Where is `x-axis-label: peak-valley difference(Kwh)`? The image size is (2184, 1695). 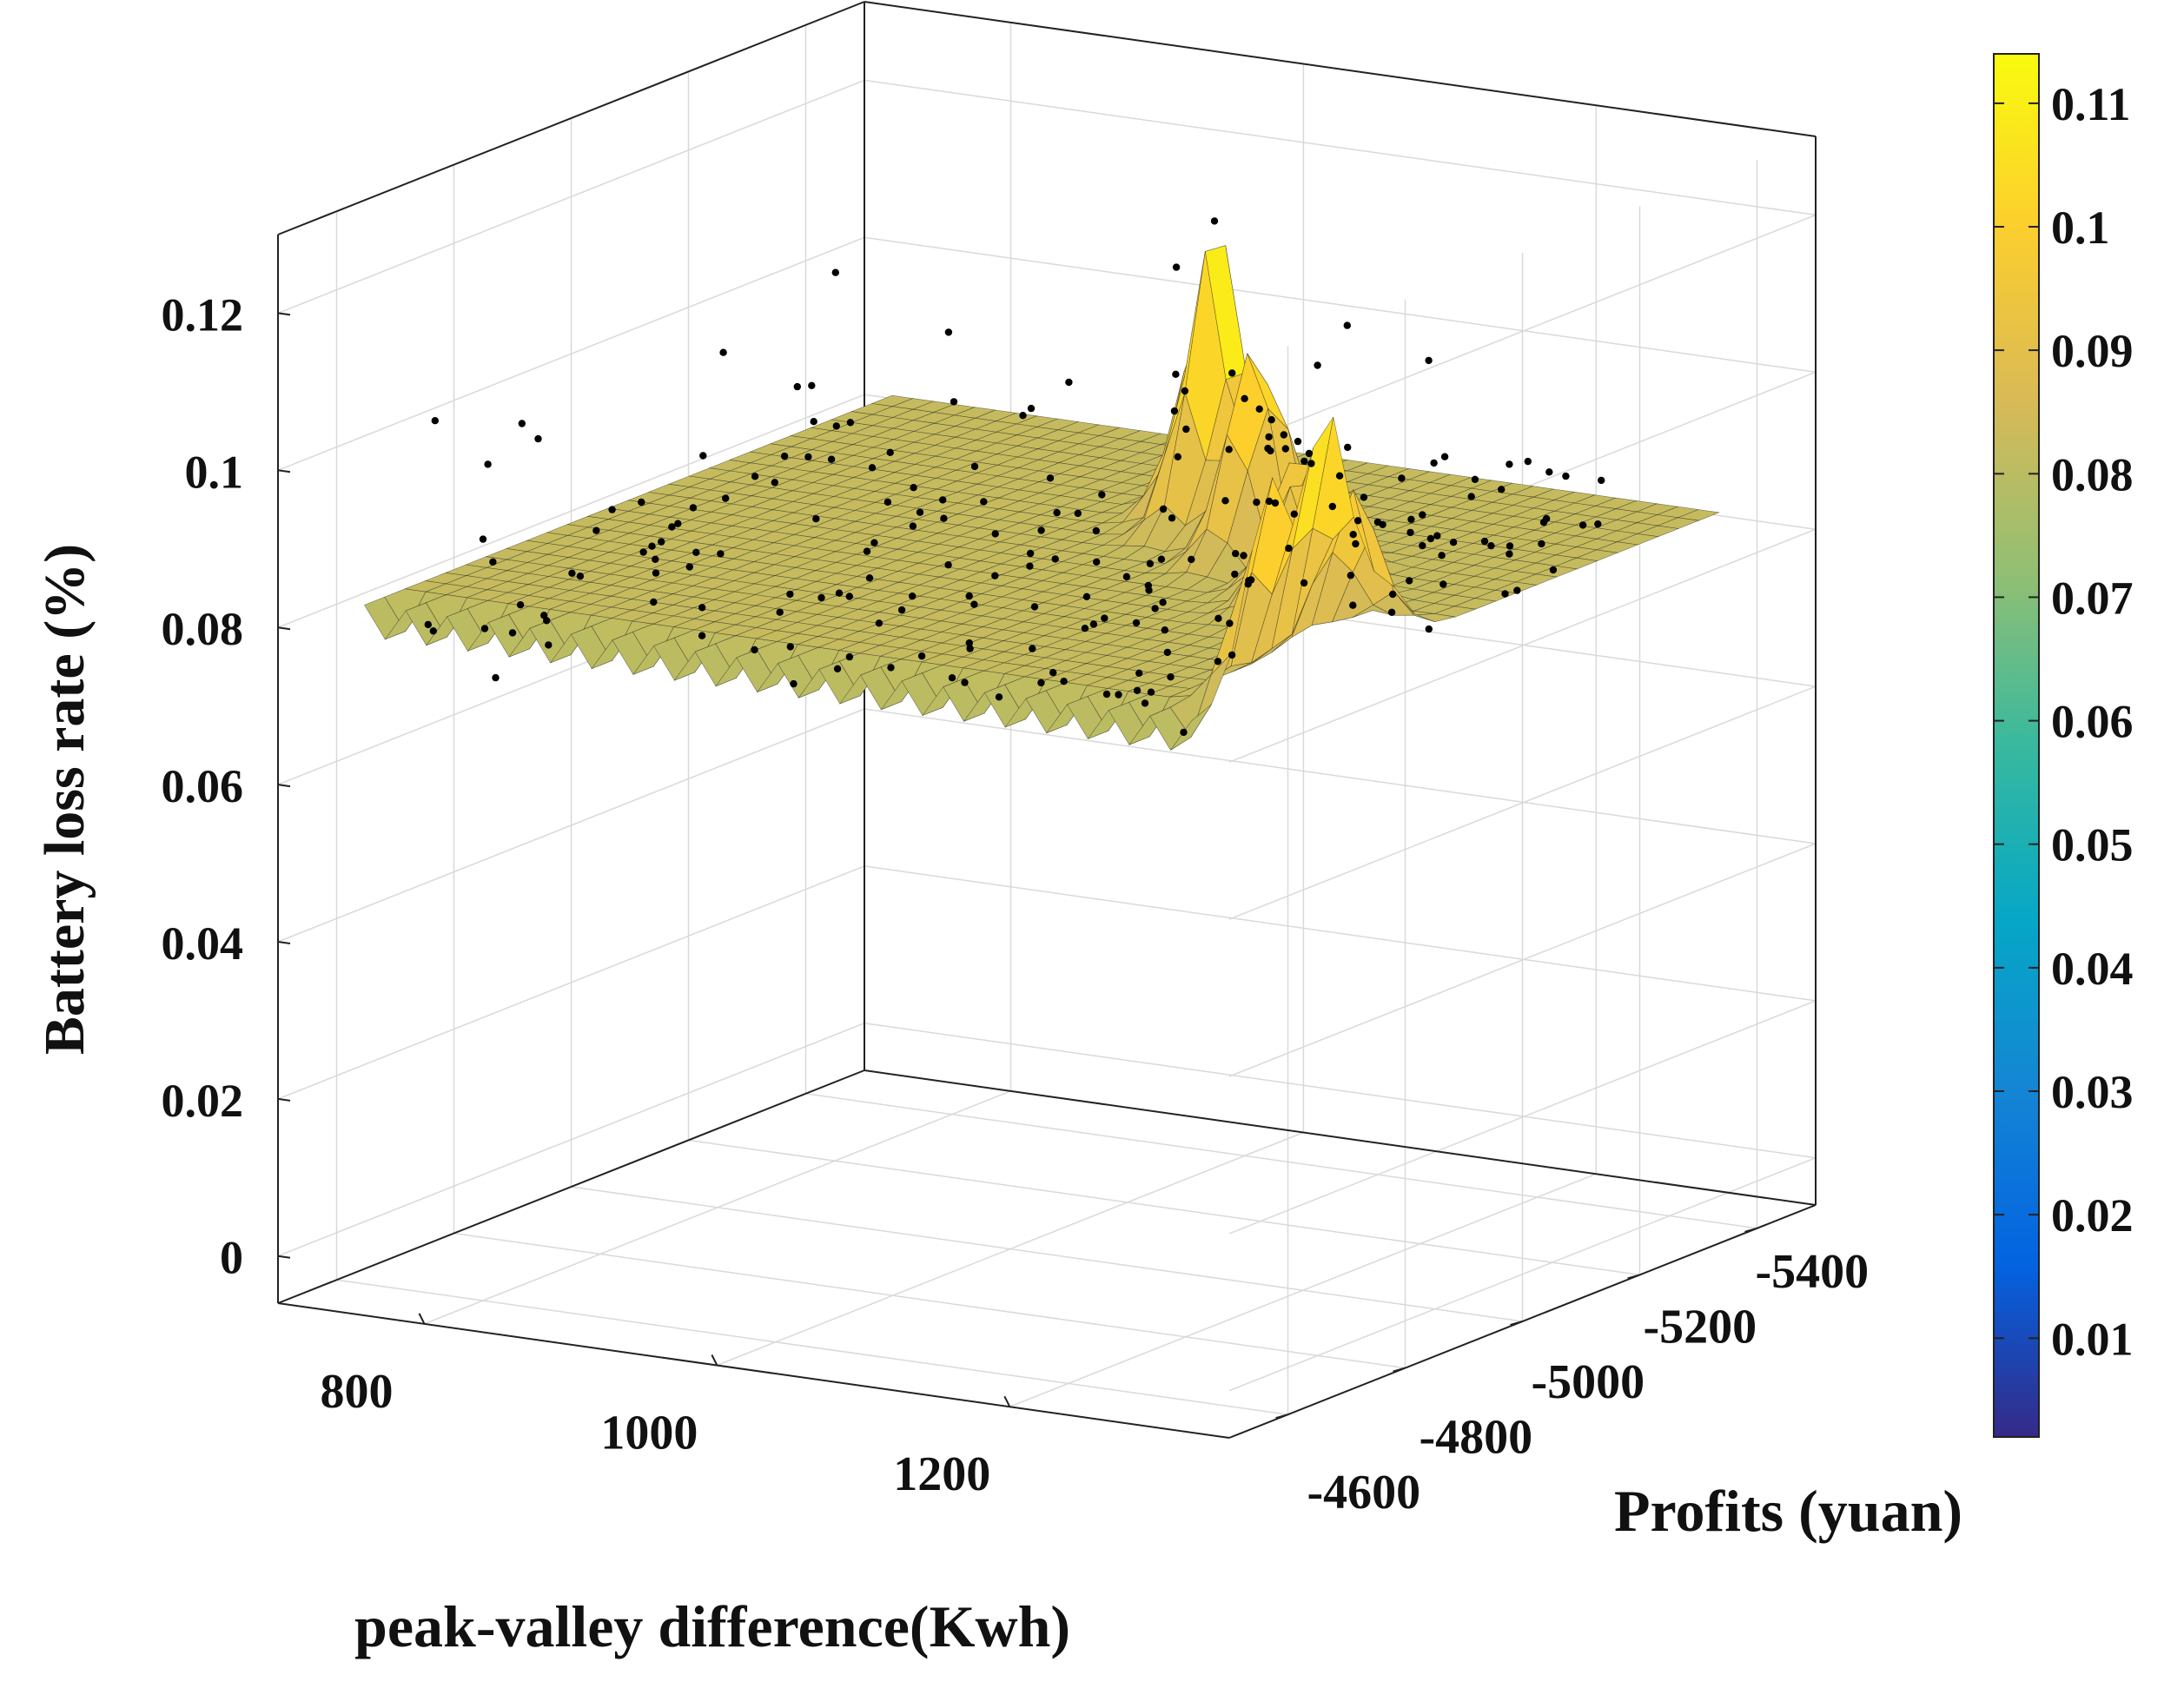
x-axis-label: peak-valley difference(Kwh) is located at coordinates (712, 1626).